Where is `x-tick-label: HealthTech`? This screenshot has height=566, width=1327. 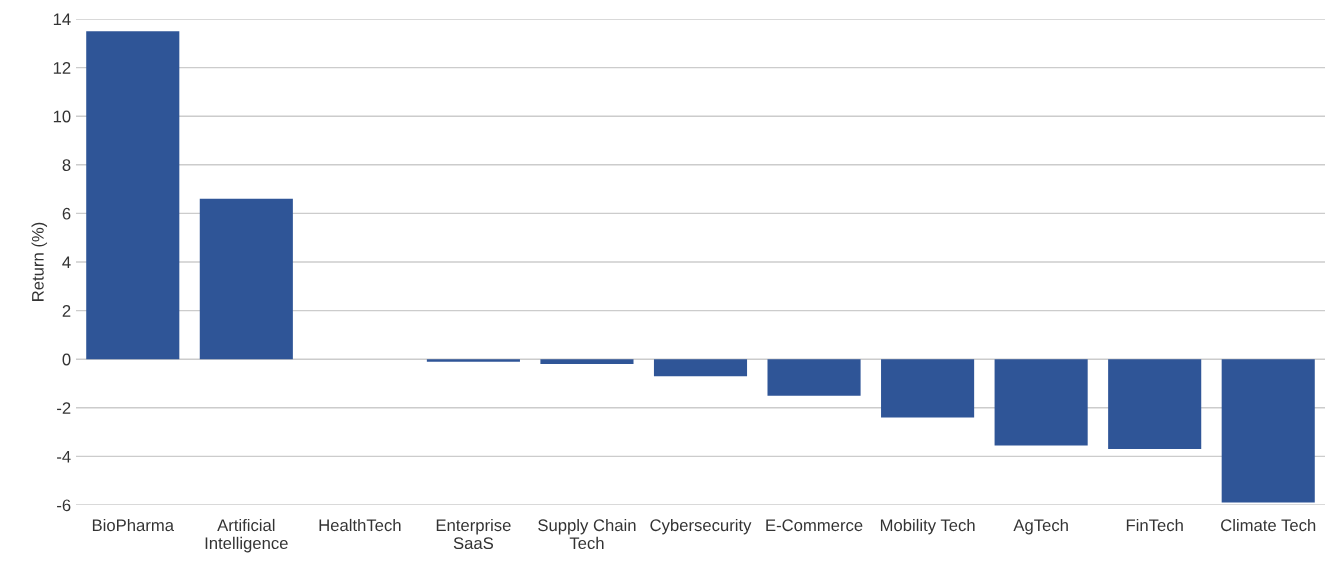
x-tick-label: HealthTech is located at coordinates (360, 525).